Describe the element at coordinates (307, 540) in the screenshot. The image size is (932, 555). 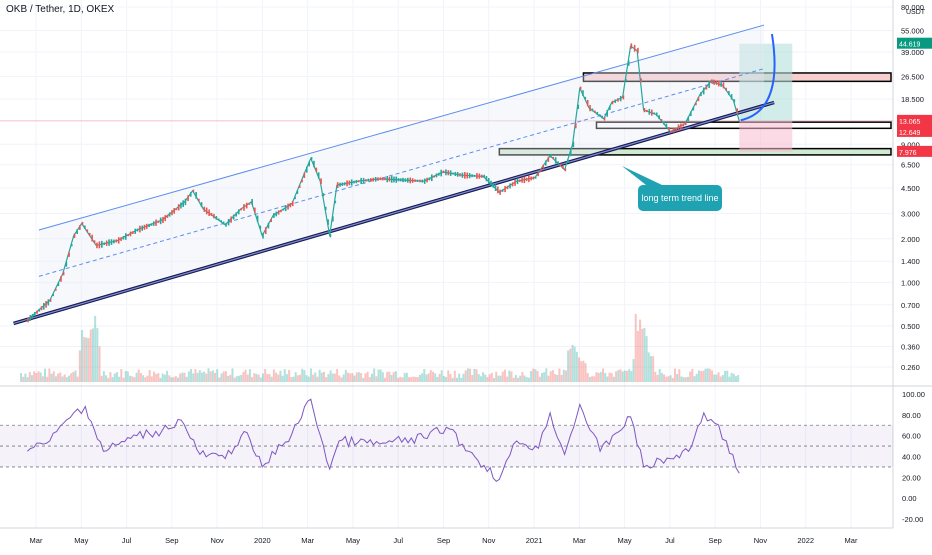
I see `time-tick-label: Mar` at that location.